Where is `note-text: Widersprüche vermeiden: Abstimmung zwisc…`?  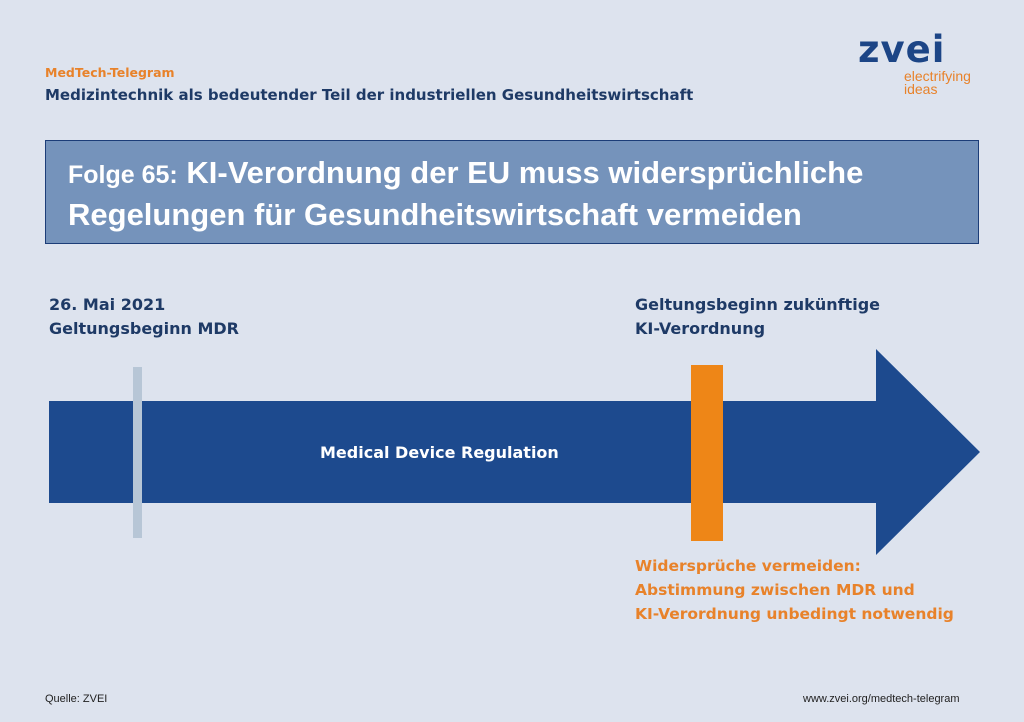 note-text: Widersprüche vermeiden: Abstimmung zwisc… is located at coordinates (794, 590).